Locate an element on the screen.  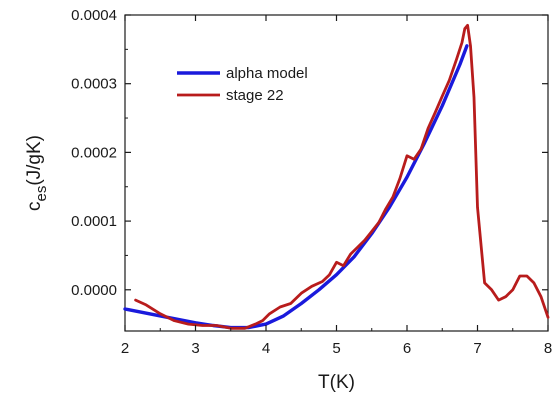
x-tick-label: 8 is located at coordinates (548, 348).